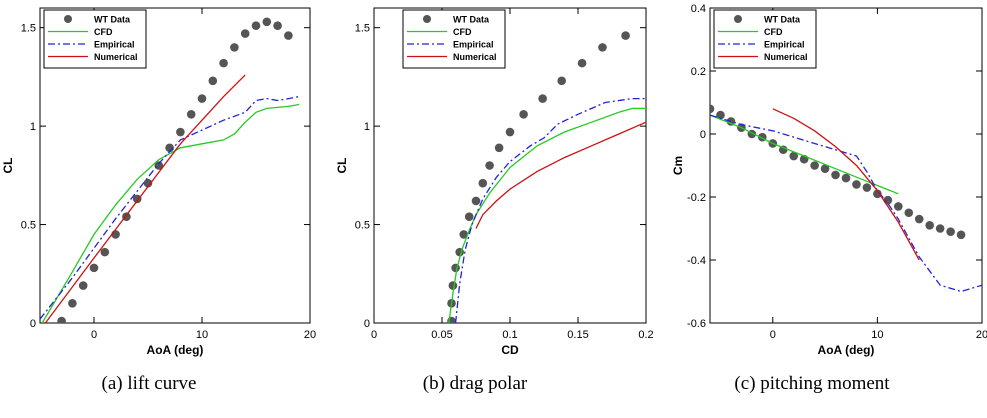  Describe the element at coordinates (509, 335) in the screenshot. I see `x-tick-label: 0.1` at that location.